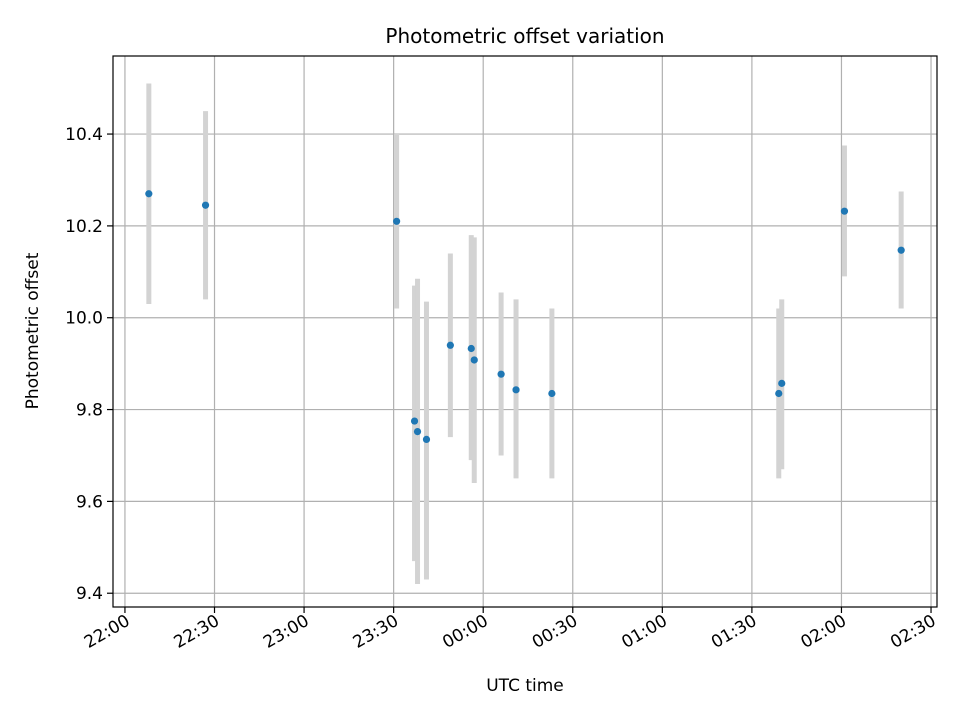 The height and width of the screenshot is (720, 960). I want to click on y-axis-ticks: 9.4 9.6 9.8 10.0 10.2 10.4, so click(89, 364).